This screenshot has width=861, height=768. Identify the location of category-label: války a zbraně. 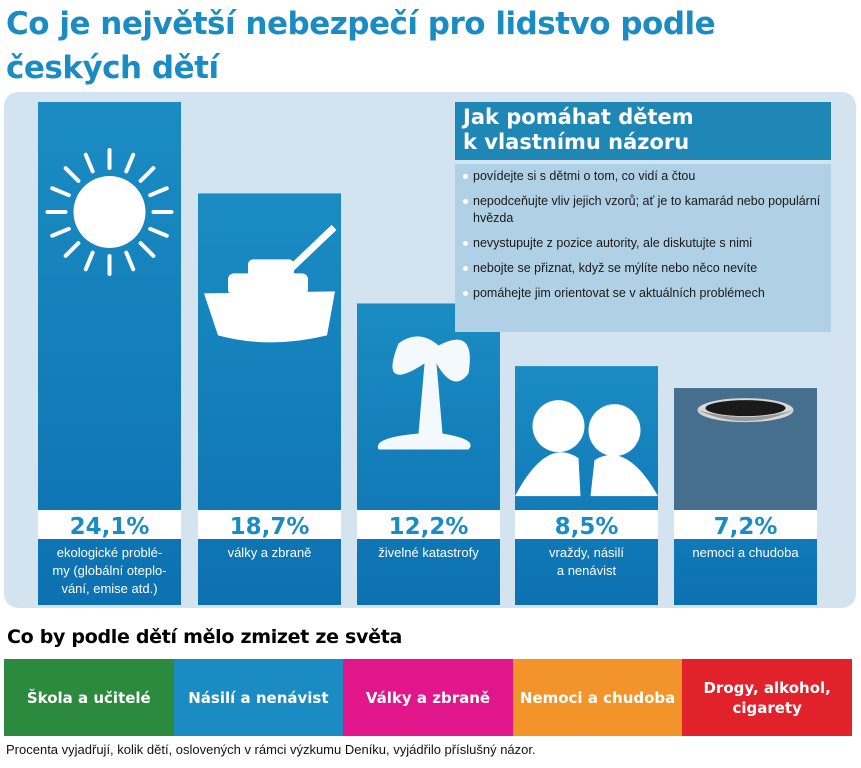
(269, 553).